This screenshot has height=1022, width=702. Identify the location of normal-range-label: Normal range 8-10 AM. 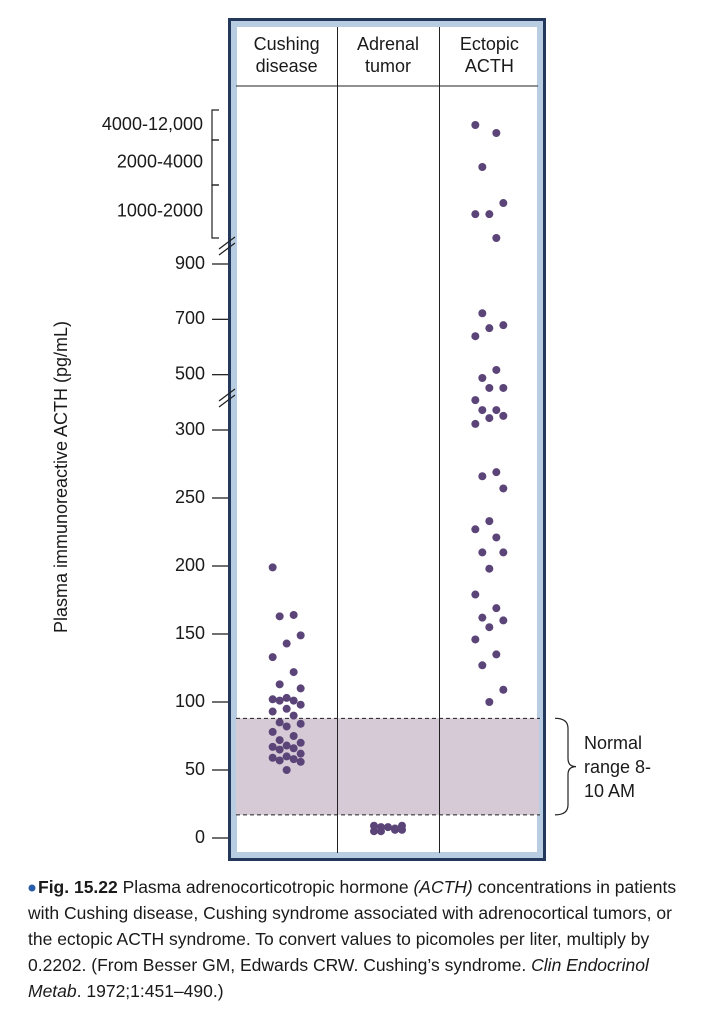
(618, 767).